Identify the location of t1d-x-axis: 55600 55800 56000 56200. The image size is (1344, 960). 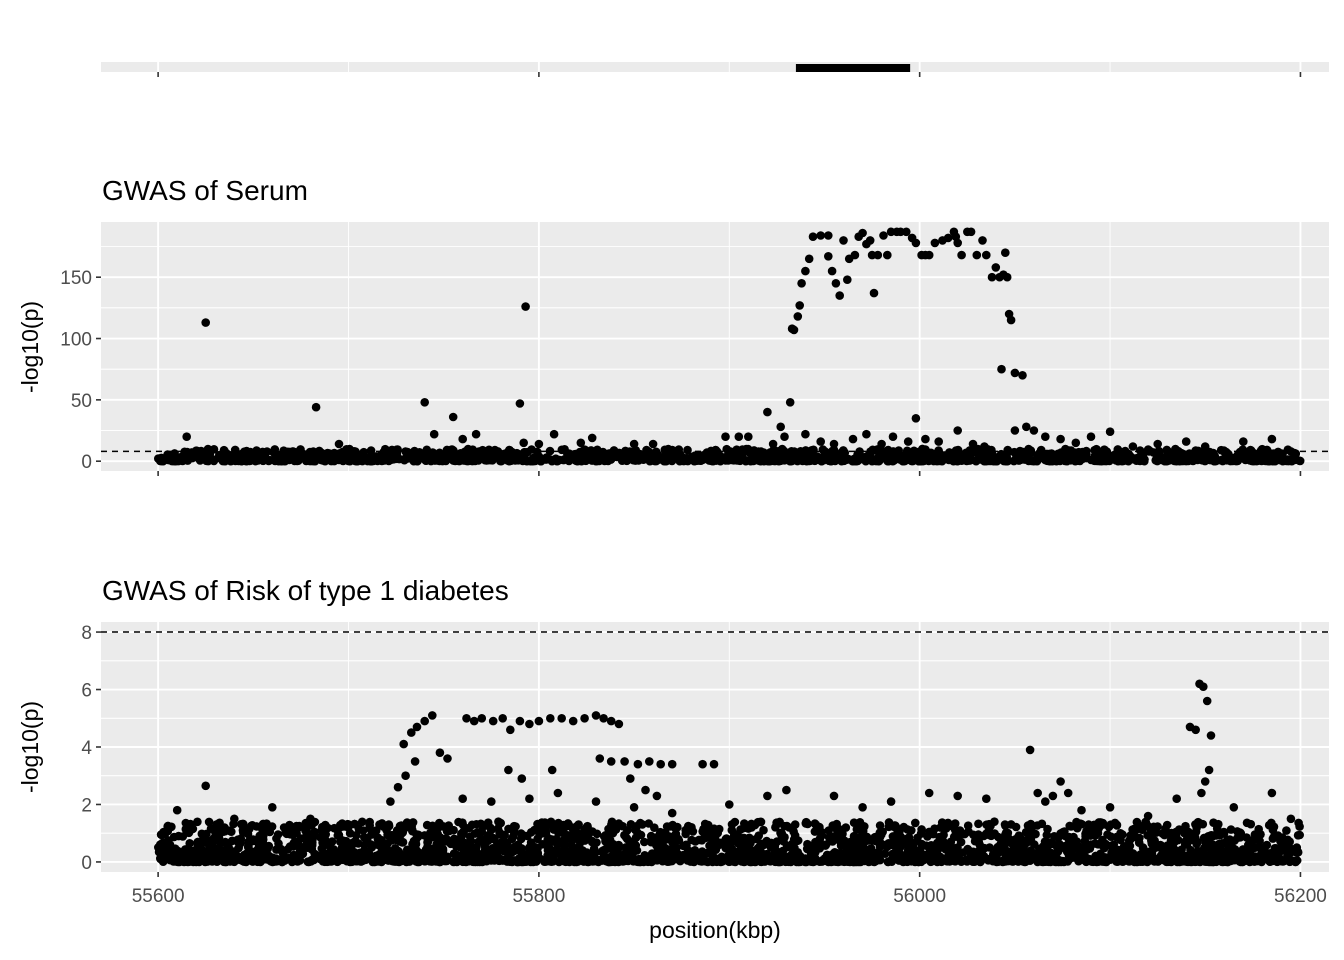
(729, 889).